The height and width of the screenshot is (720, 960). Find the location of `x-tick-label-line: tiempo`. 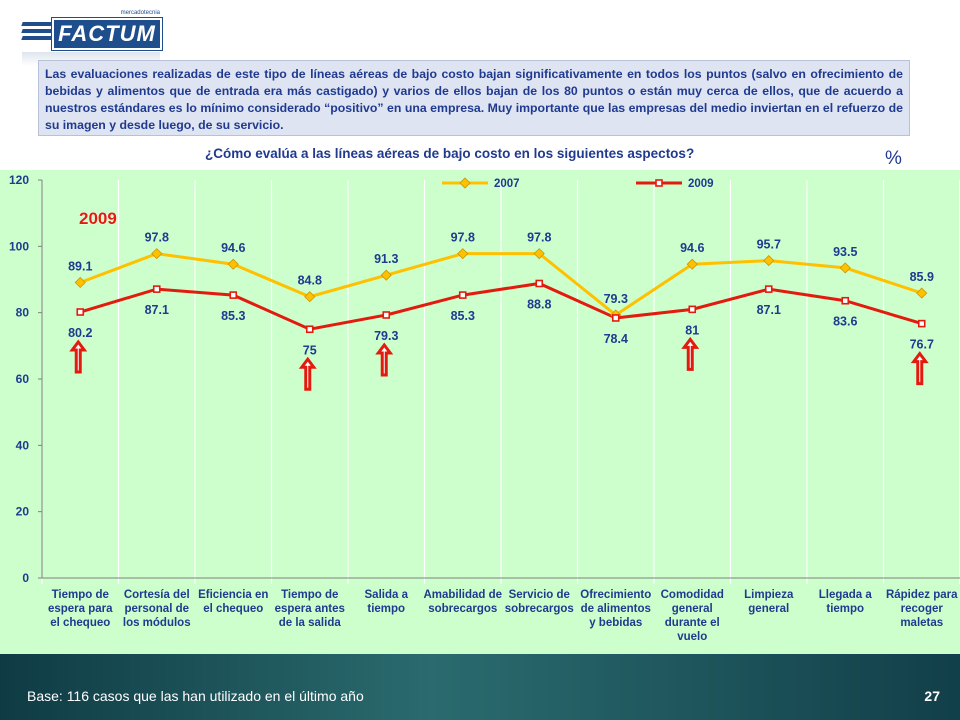

x-tick-label-line: tiempo is located at coordinates (845, 609).